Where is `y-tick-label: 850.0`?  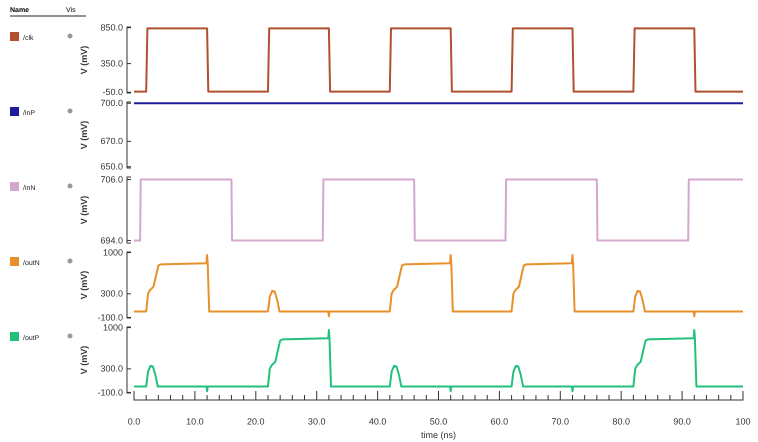 y-tick-label: 850.0 is located at coordinates (111, 27).